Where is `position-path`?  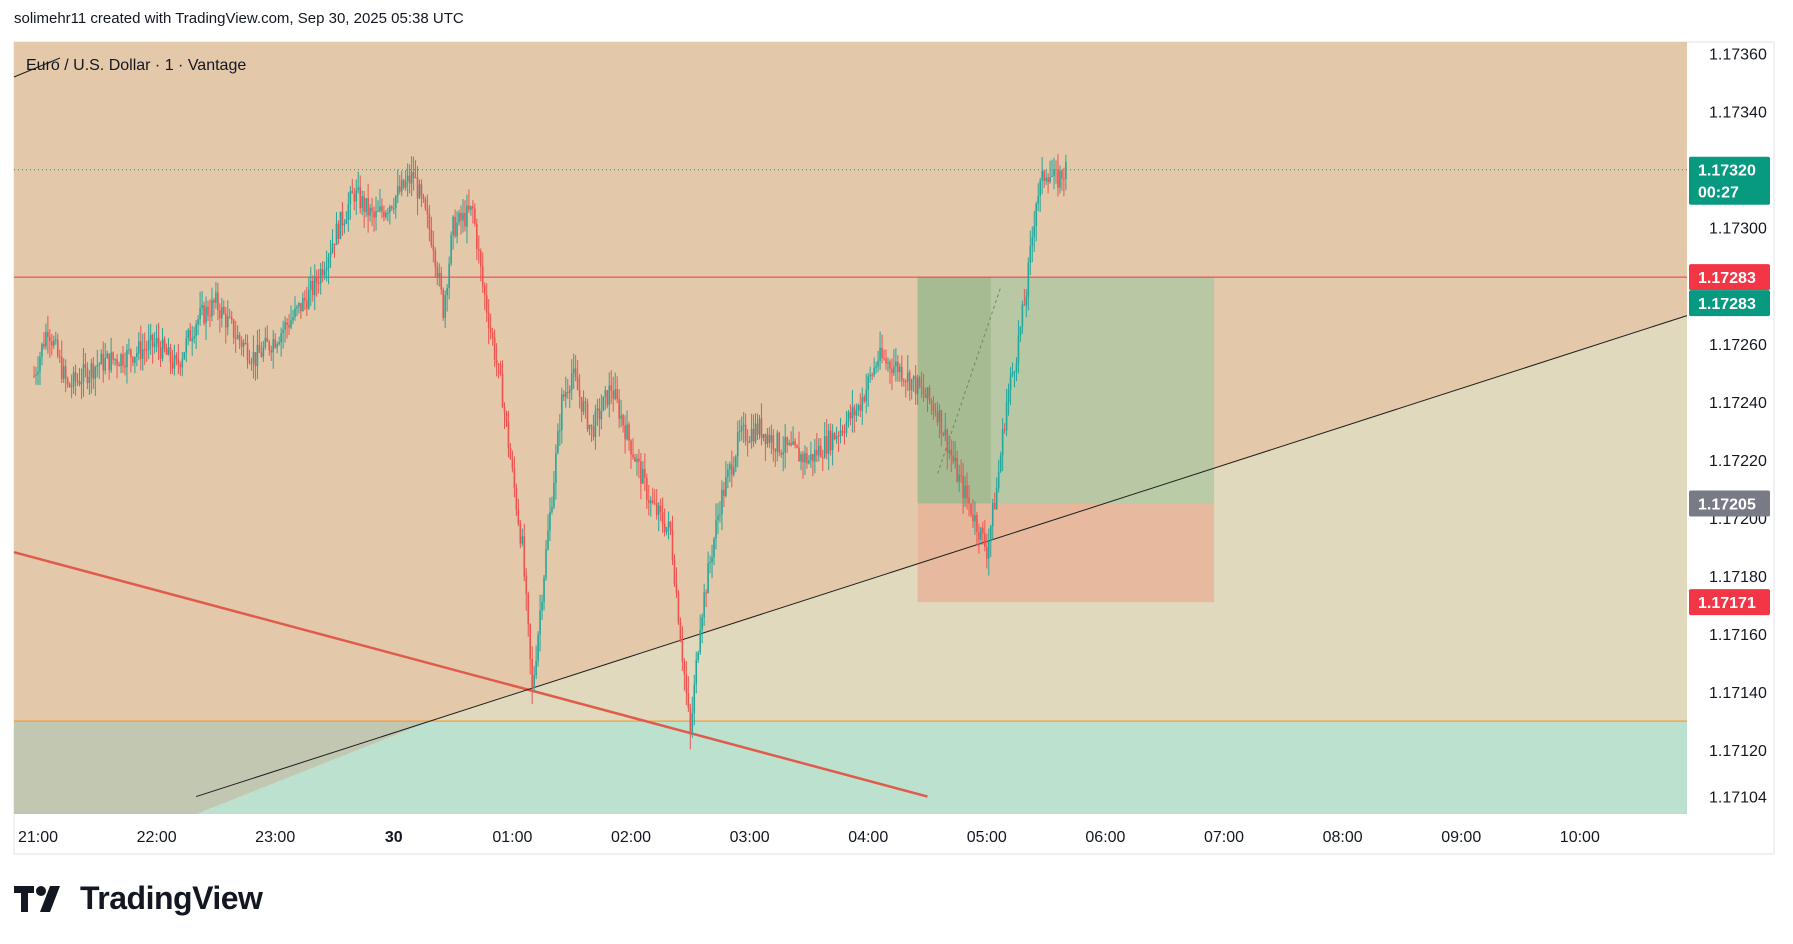 position-path is located at coordinates (969, 380).